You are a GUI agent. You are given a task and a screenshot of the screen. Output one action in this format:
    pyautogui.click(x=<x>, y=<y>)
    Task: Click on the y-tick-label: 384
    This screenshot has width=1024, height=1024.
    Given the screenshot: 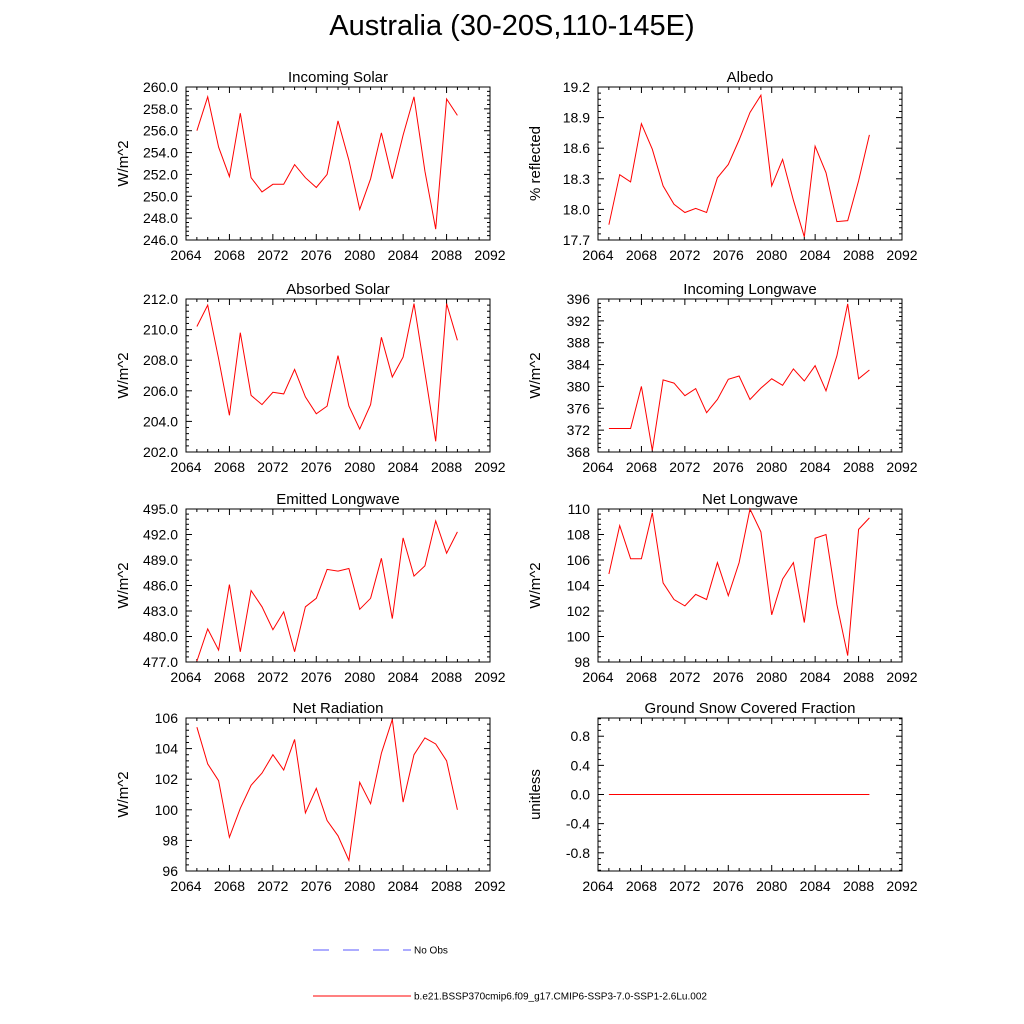 What is the action you would take?
    pyautogui.click(x=579, y=365)
    